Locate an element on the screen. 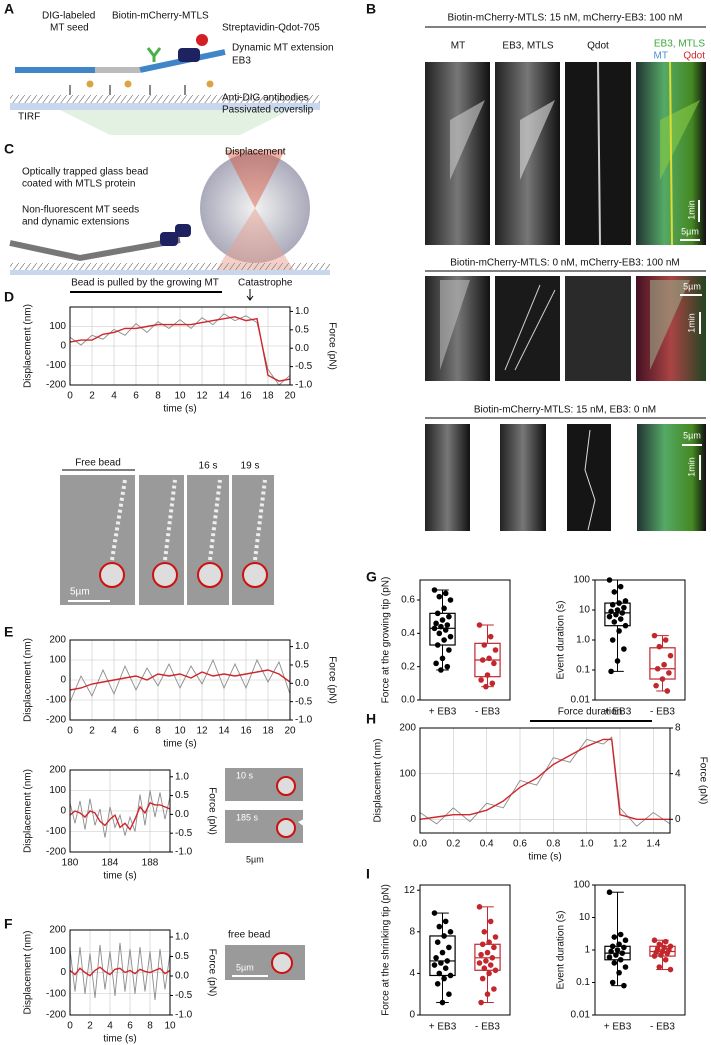 This screenshot has width=711, height=1045. merge-label: MT is located at coordinates (661, 56).